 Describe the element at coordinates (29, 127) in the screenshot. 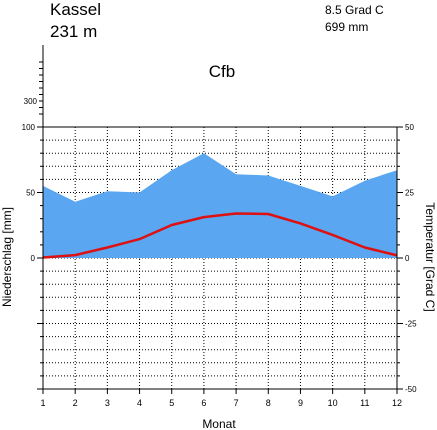

I see `left-tick-label: 100` at that location.